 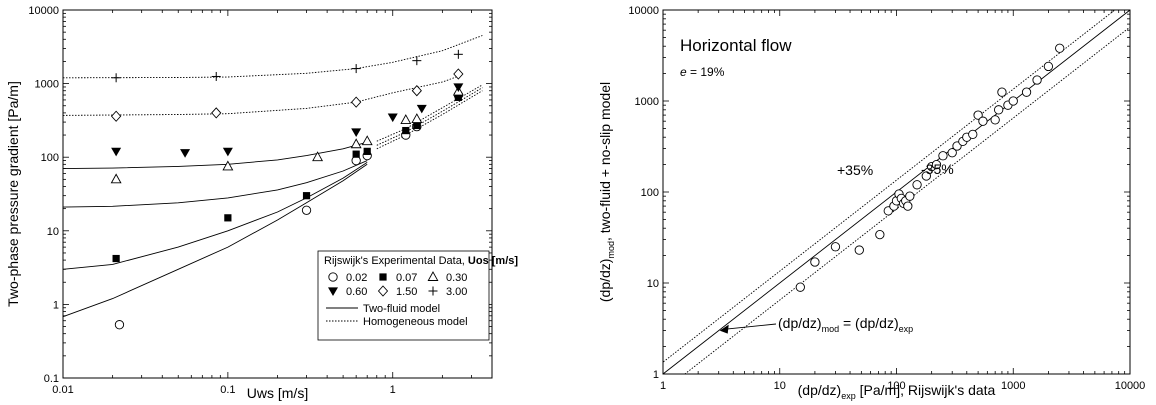 I want to click on parity-label-part: exp, so click(x=906, y=329).